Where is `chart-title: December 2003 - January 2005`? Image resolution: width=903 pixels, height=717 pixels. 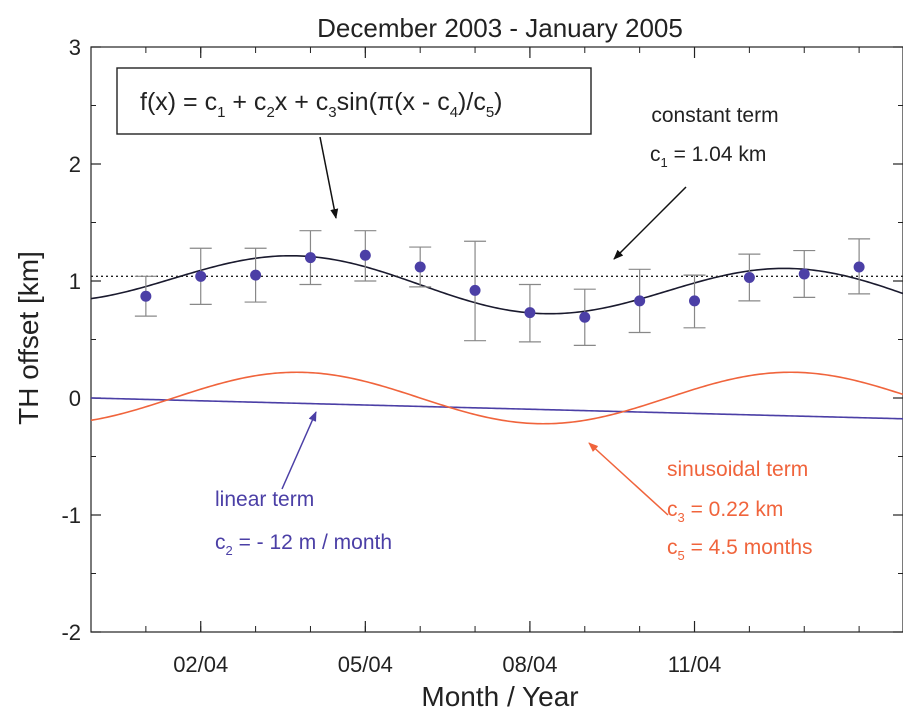 chart-title: December 2003 - January 2005 is located at coordinates (500, 28).